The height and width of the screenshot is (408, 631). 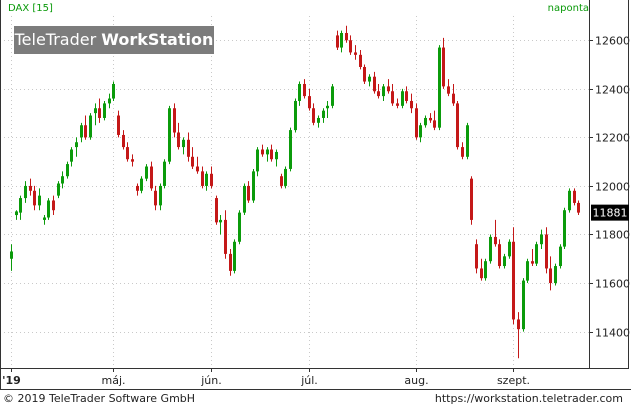 What do you see at coordinates (612, 41) in the screenshot?
I see `y-tick-label: 12600` at bounding box center [612, 41].